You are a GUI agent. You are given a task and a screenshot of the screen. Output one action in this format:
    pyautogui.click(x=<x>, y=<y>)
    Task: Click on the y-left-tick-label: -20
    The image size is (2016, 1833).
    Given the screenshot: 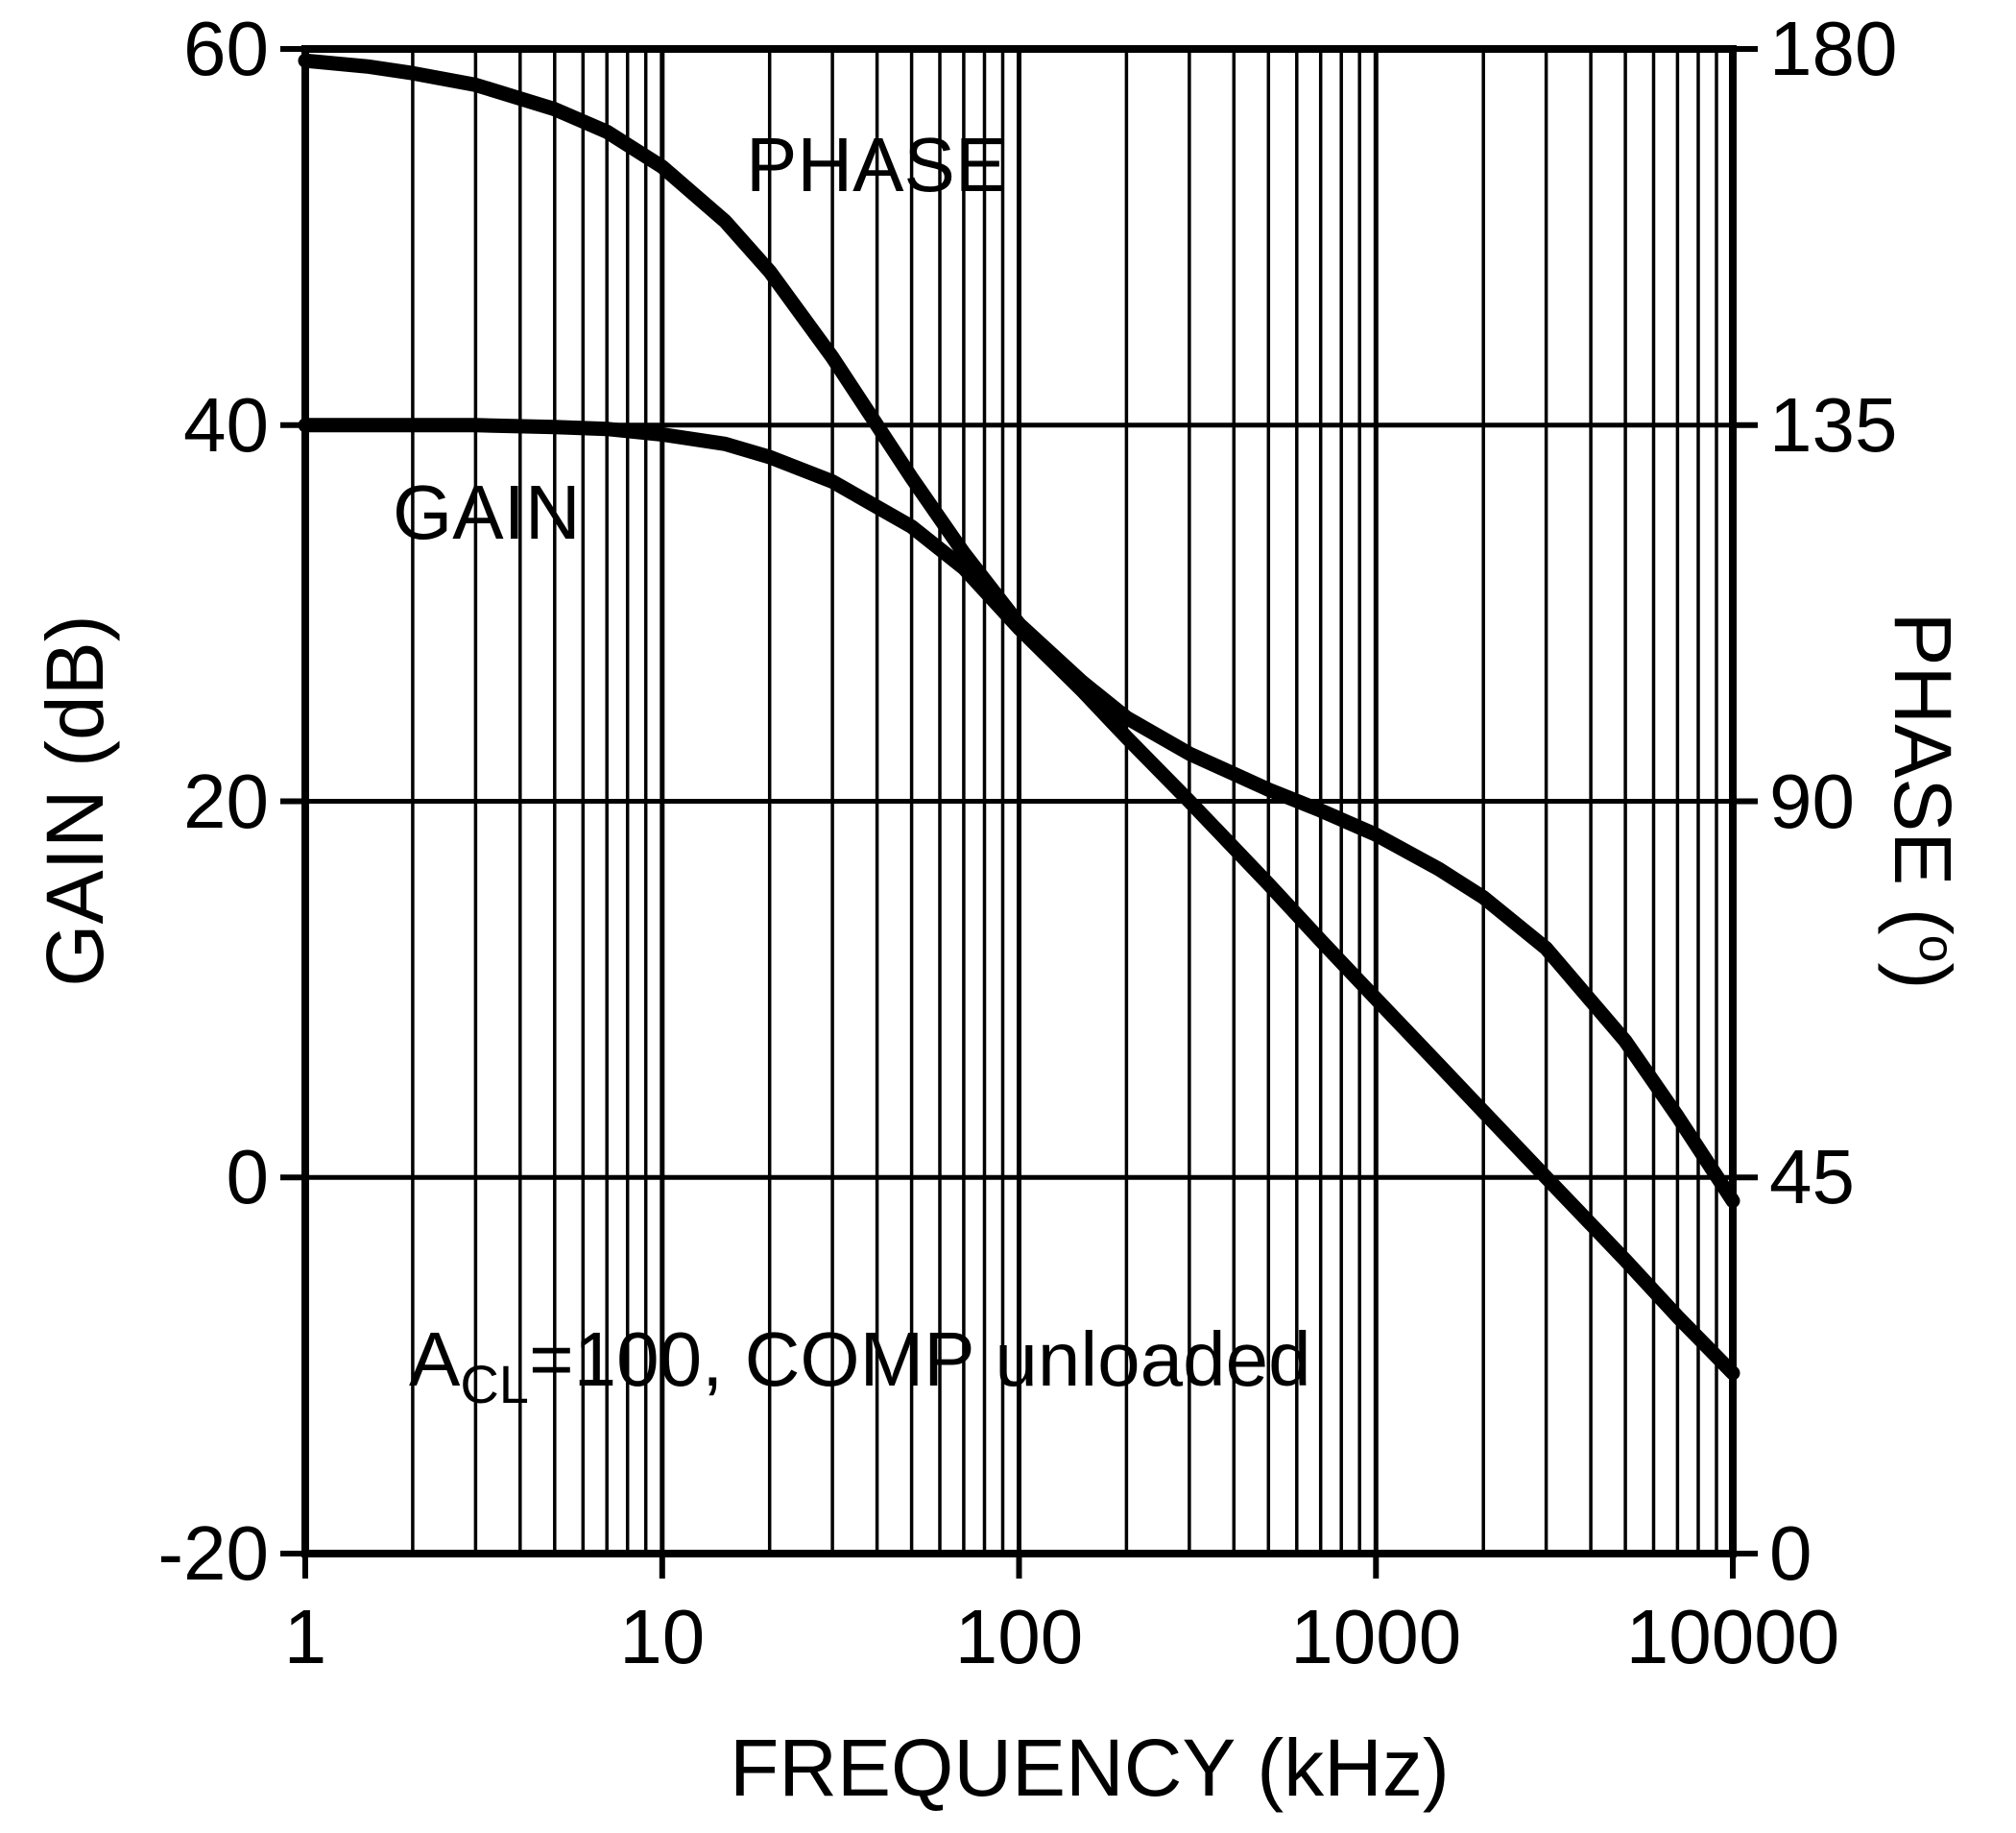 What is the action you would take?
    pyautogui.click(x=213, y=1553)
    